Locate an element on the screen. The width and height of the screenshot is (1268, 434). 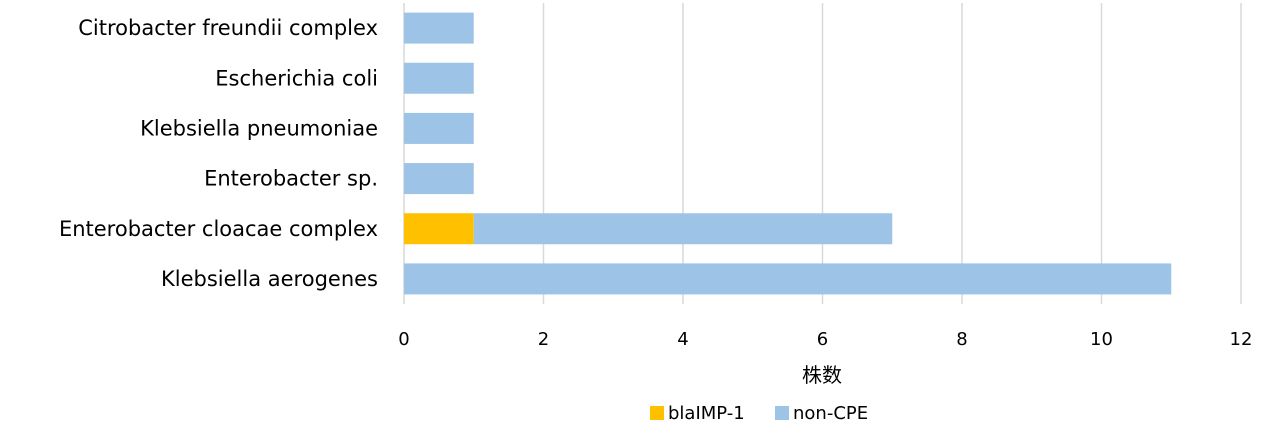
category-label: Enterobacter cloacae complex is located at coordinates (218, 229).